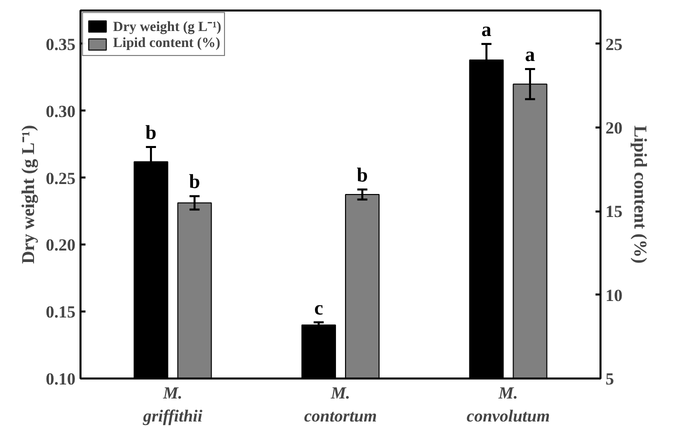 This screenshot has width=680, height=448. Describe the element at coordinates (61, 44) in the screenshot. I see `y-tick-label: 0.35` at that location.